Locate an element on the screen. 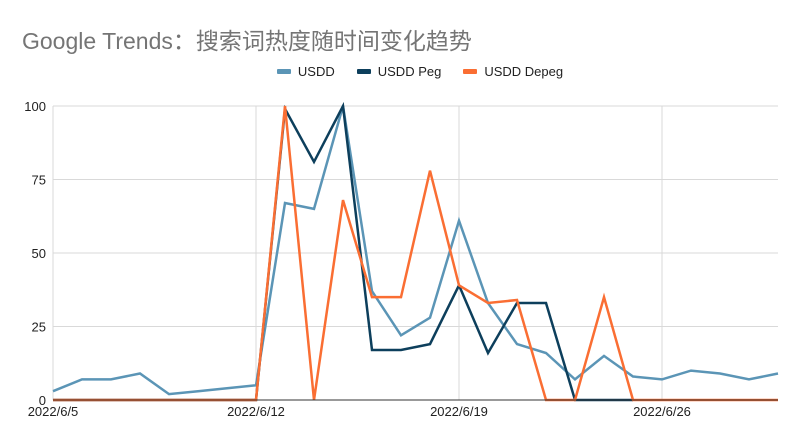 This screenshot has width=800, height=447. legend-label: USDD is located at coordinates (316, 71).